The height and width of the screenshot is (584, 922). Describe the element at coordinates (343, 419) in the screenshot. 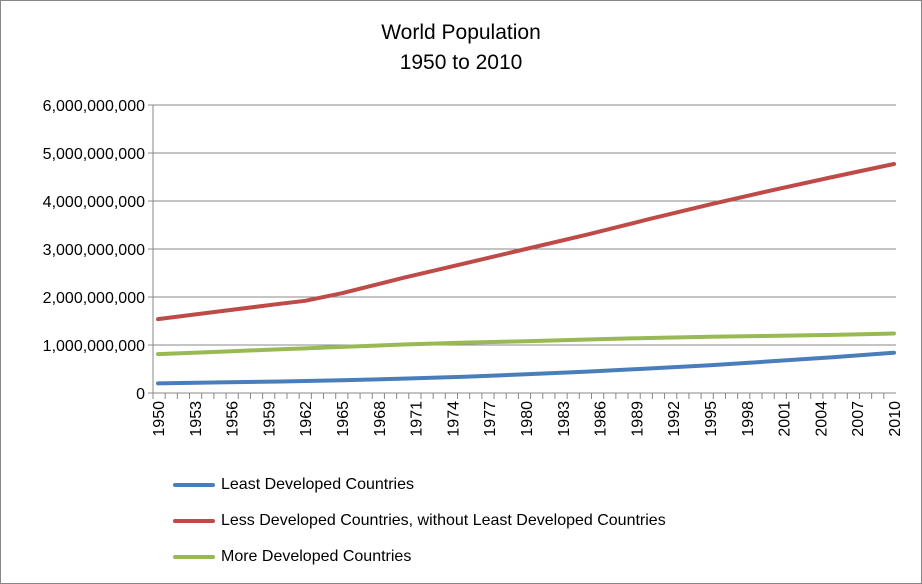

I see `x-tick-label: 1965` at that location.